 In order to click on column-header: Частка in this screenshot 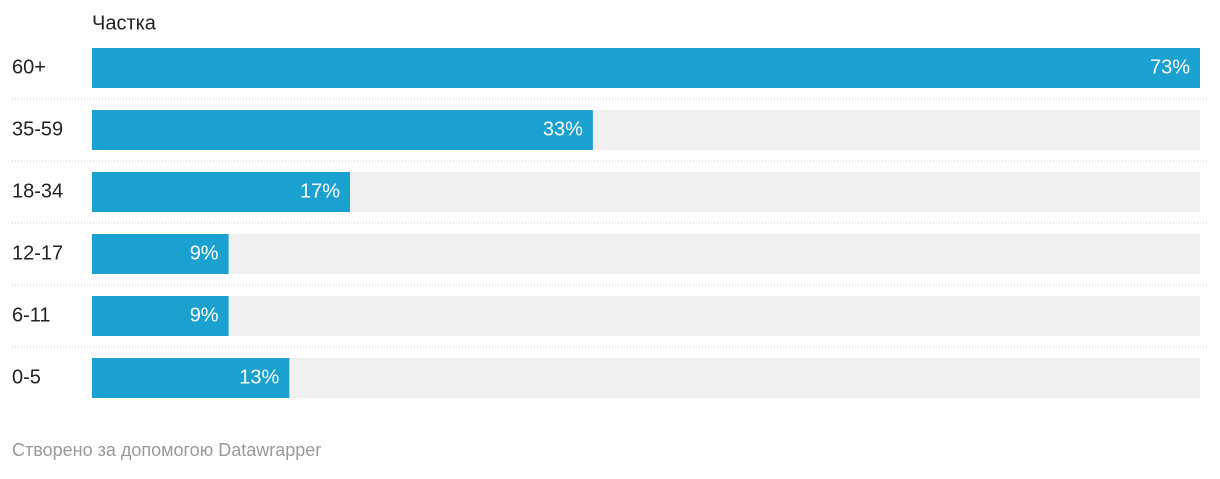, I will do `click(124, 23)`.